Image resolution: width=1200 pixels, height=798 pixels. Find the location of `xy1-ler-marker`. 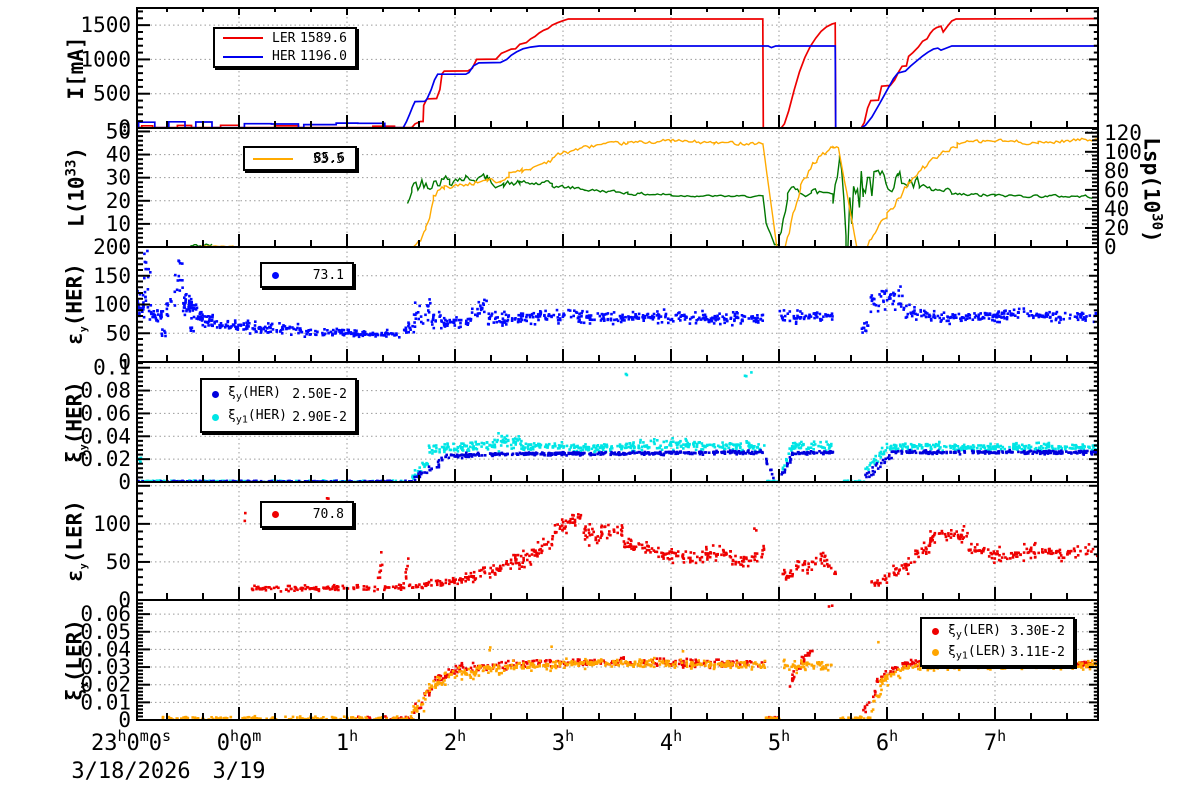

xy1-ler-marker is located at coordinates (935, 653).